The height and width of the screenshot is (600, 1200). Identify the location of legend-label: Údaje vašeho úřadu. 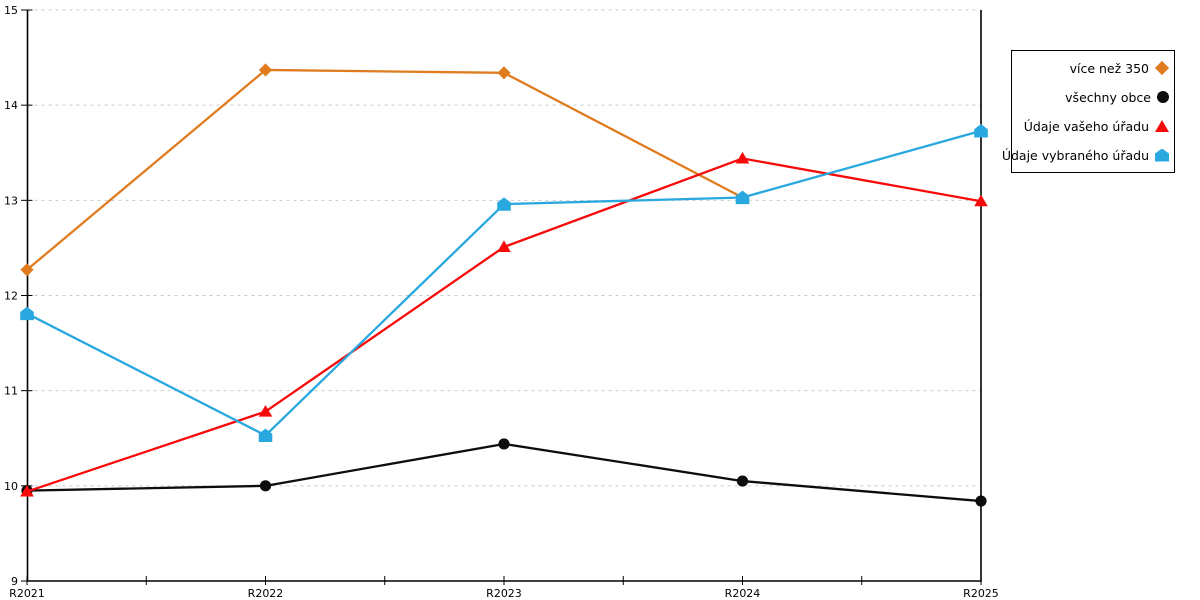
(1086, 126).